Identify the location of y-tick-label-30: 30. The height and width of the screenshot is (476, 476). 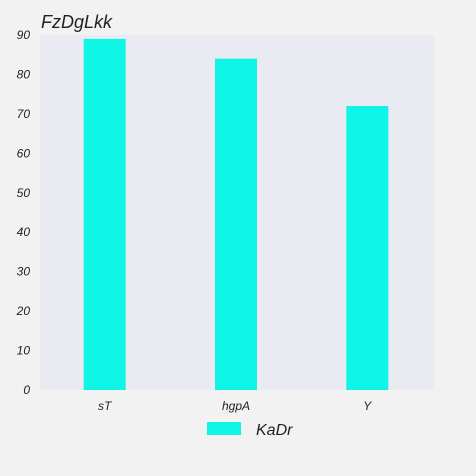
(24, 272).